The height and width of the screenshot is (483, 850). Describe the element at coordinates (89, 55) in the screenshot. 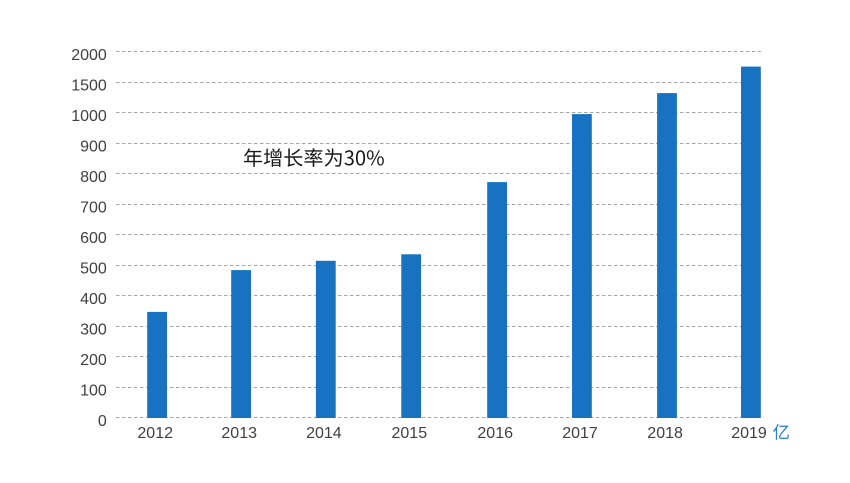

I see `svg-text: 2000` at that location.